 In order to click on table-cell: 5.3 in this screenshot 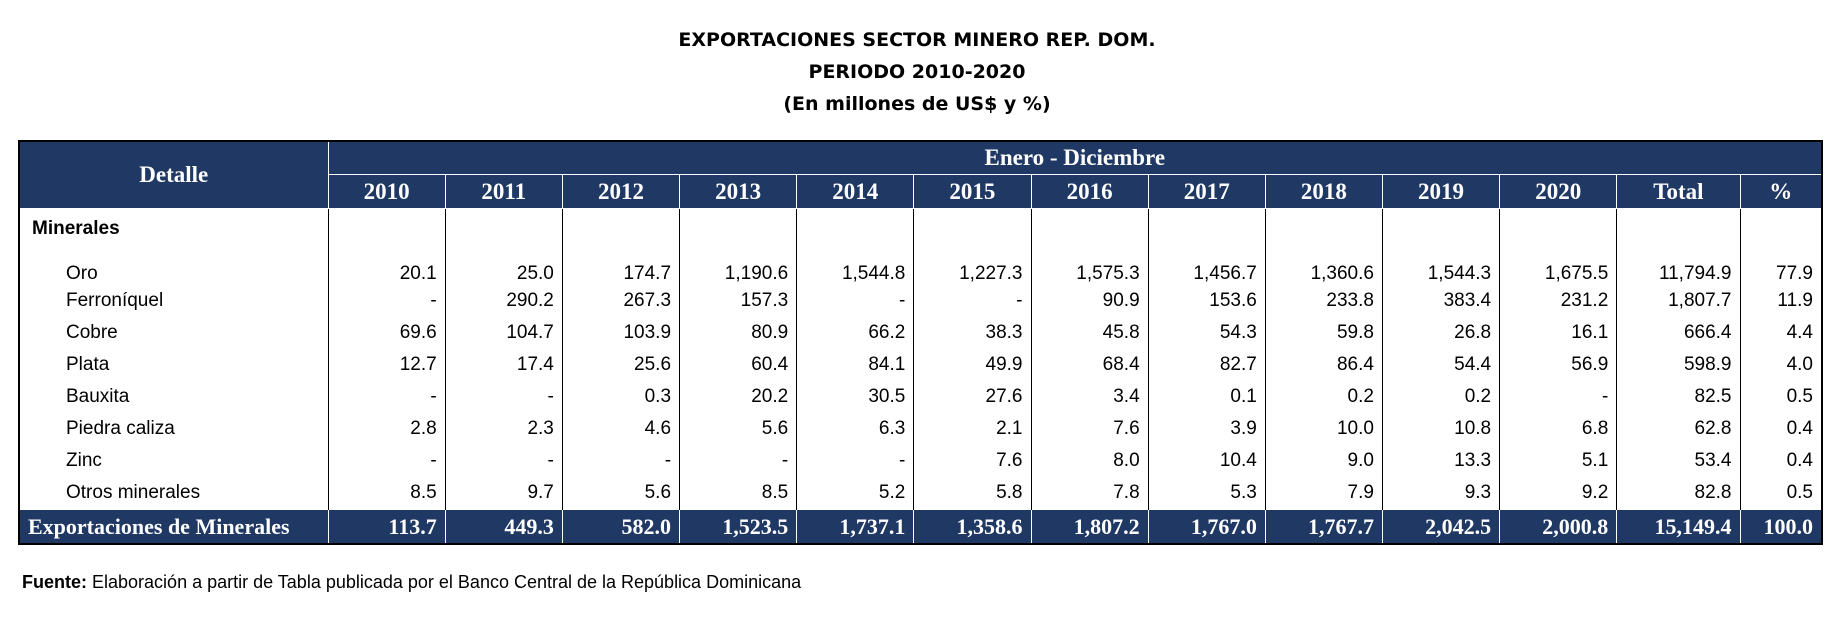, I will do `click(1206, 493)`.